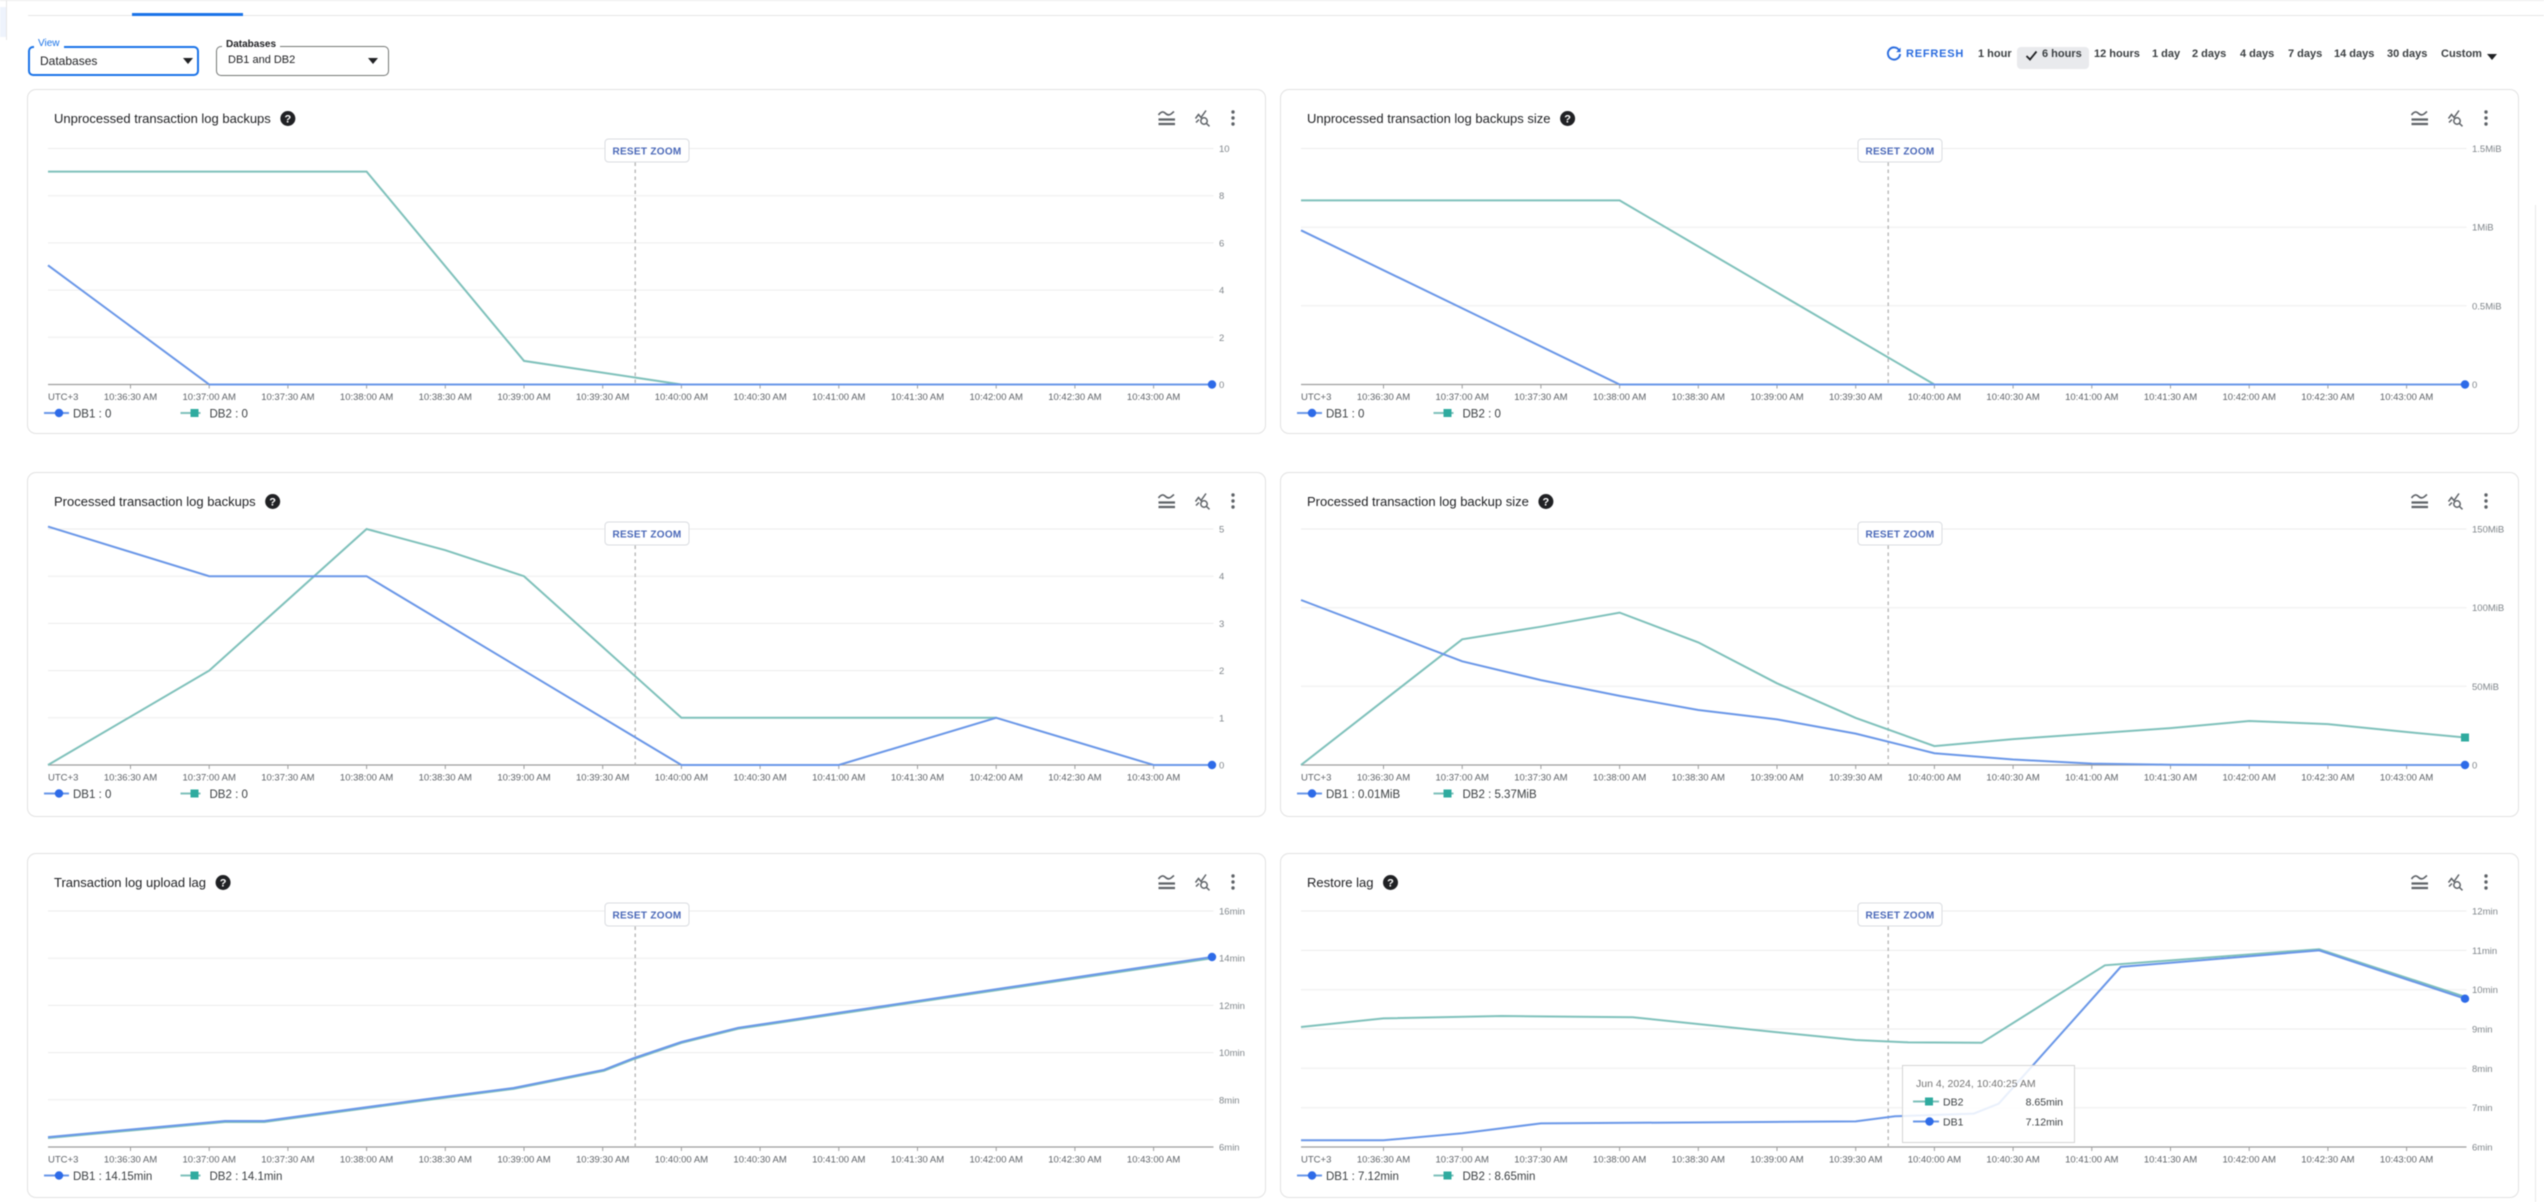 The image size is (2544, 1202). I want to click on svg-text: 9min, so click(2482, 1030).